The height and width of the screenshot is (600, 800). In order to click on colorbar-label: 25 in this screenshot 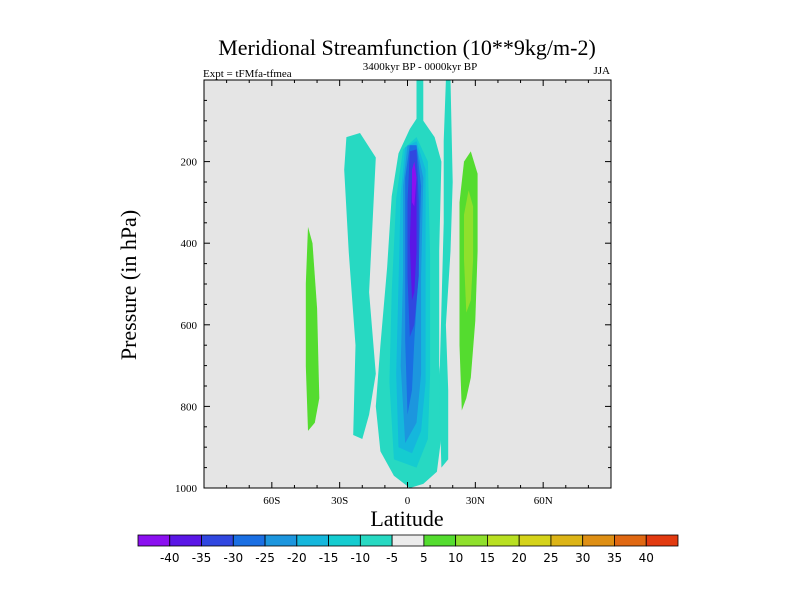, I will do `click(550, 558)`.